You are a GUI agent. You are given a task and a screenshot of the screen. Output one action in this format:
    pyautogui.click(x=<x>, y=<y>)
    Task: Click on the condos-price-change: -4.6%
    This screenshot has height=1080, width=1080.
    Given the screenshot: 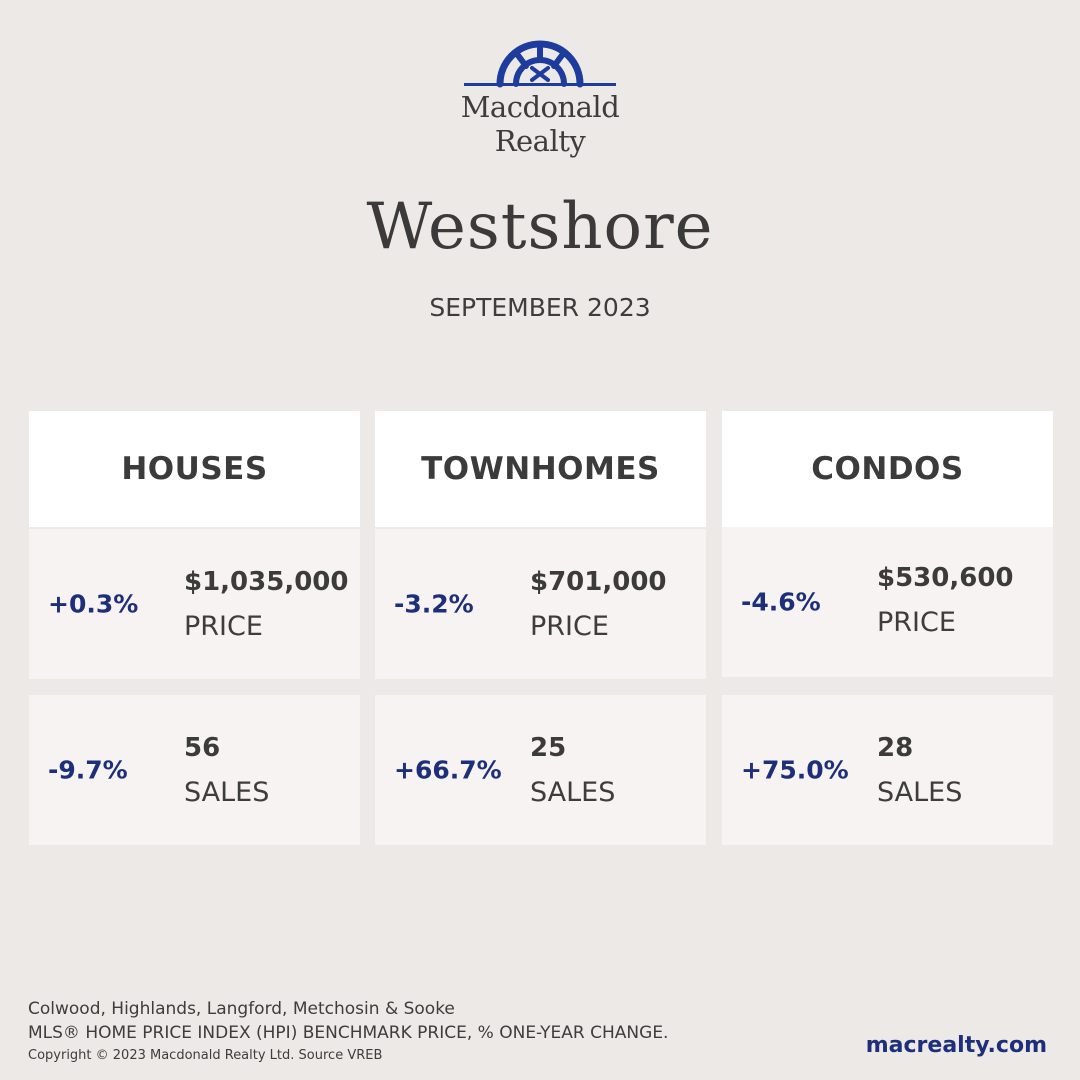 What is the action you would take?
    pyautogui.click(x=781, y=602)
    